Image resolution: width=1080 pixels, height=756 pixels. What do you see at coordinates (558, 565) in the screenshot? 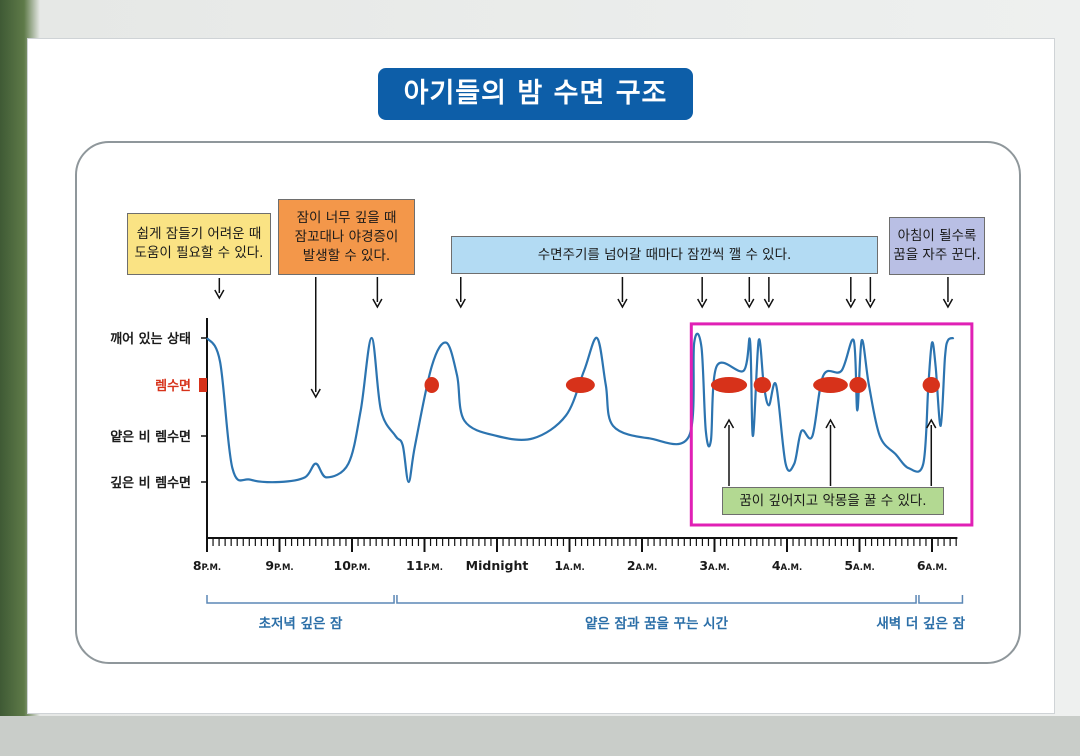
I see `x-tick-number: 1` at bounding box center [558, 565].